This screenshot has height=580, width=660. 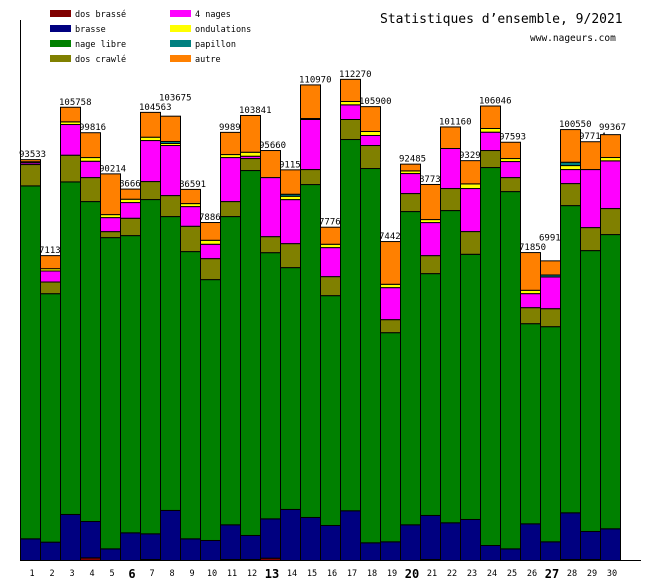 I want to click on value-label: 103675, so click(x=175, y=99).